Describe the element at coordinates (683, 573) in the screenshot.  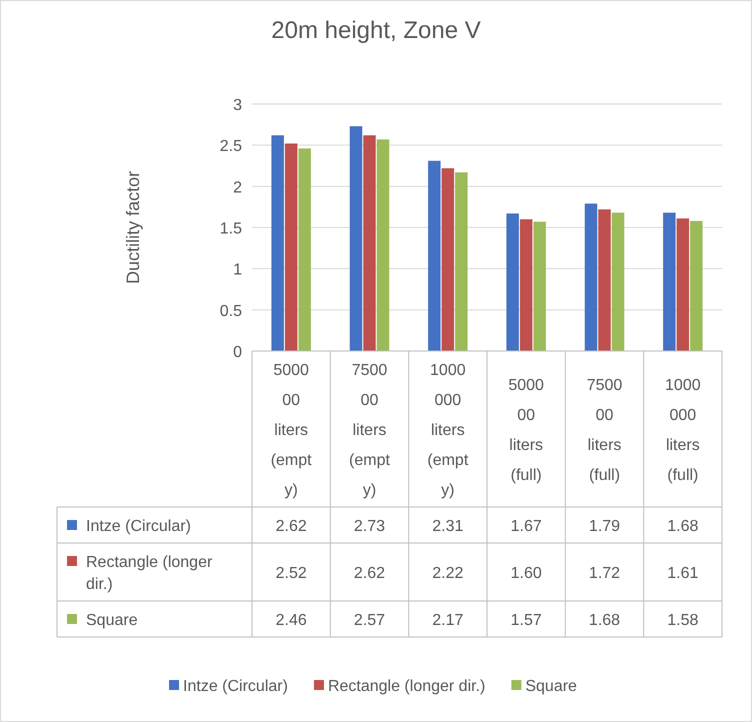
I see `data-label: 1.61` at that location.